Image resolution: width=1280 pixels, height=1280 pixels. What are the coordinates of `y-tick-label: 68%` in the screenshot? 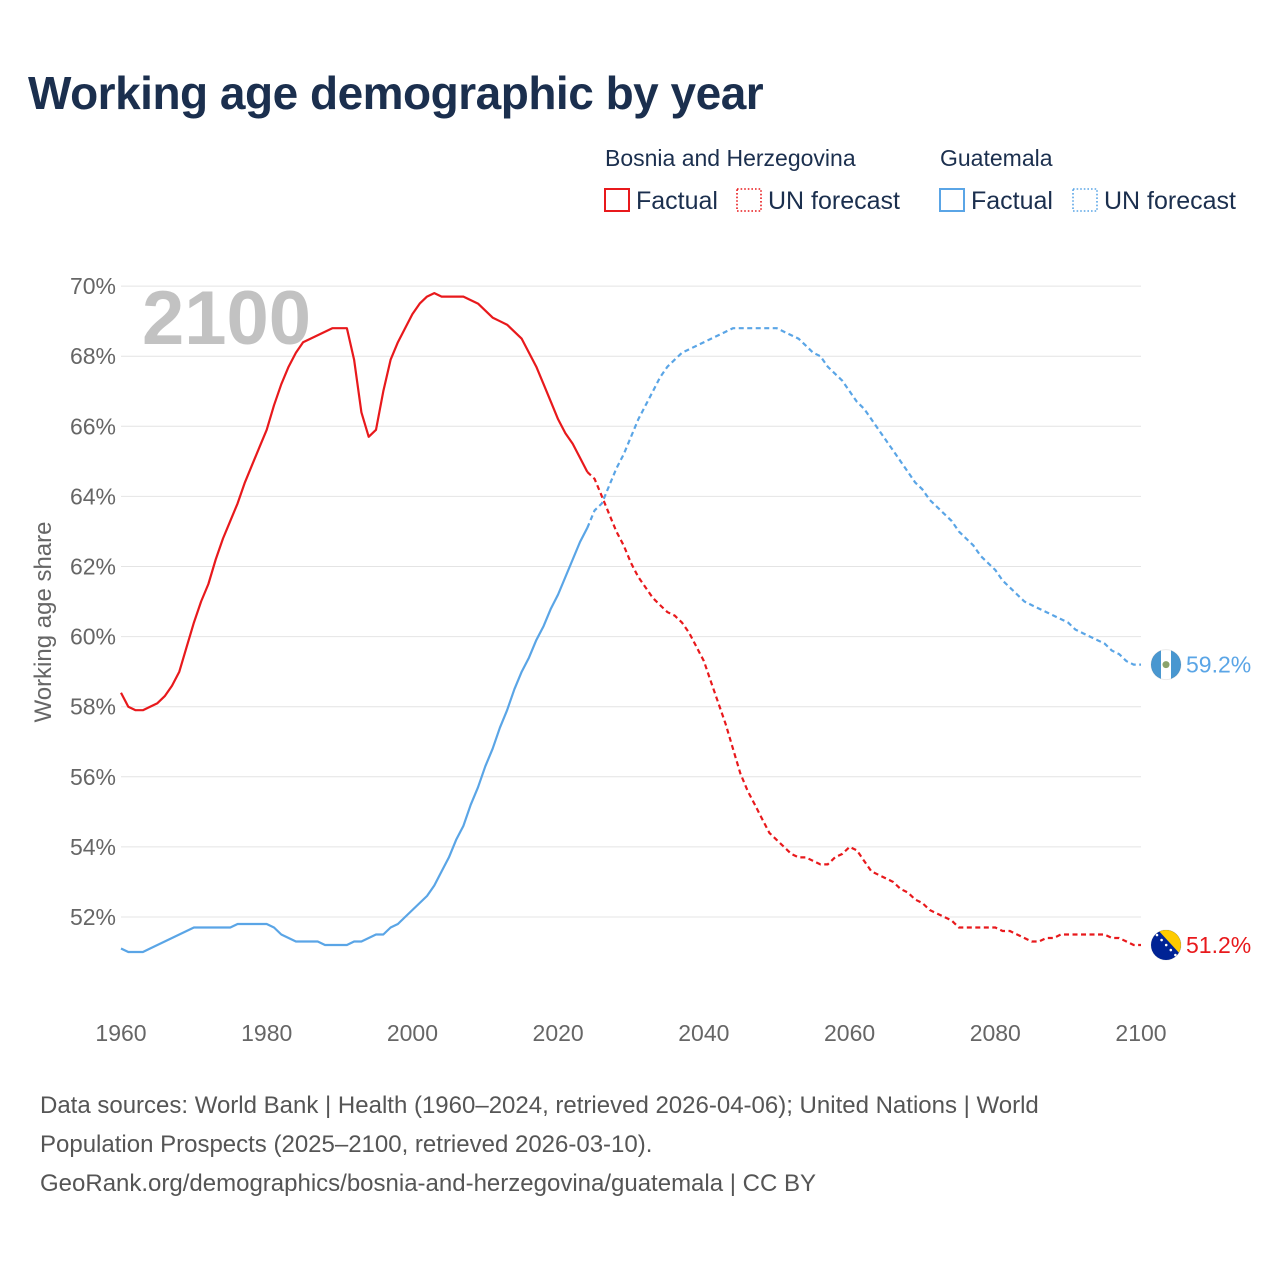 It's located at (93, 356).